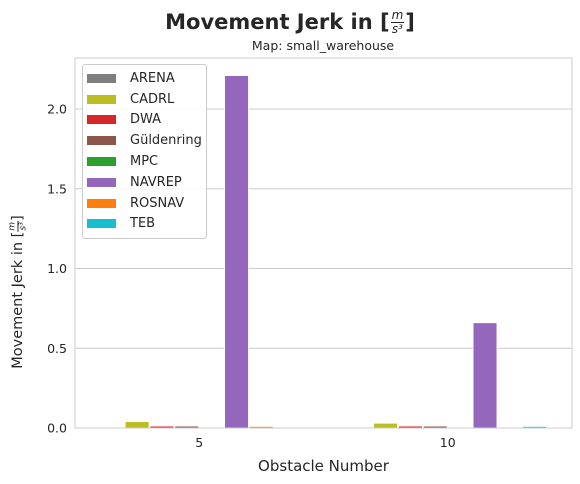 This screenshot has width=580, height=484. I want to click on y-tick-label: 0.5, so click(57, 348).